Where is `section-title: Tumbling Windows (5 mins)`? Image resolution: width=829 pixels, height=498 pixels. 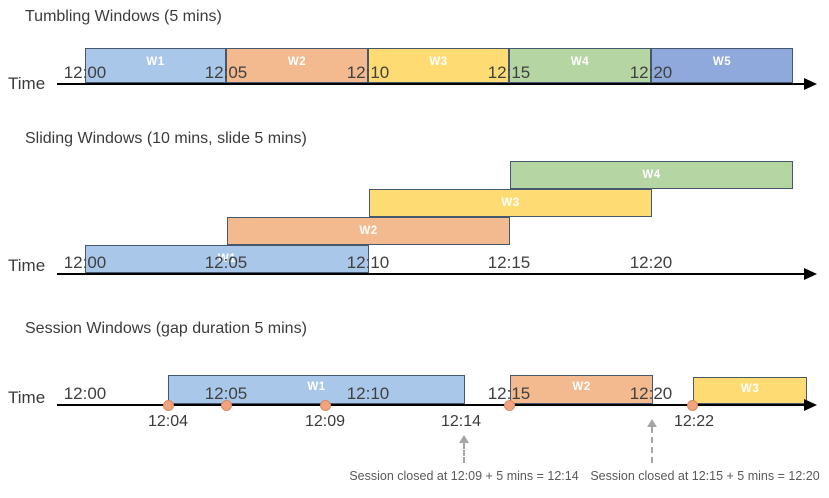 section-title: Tumbling Windows (5 mins) is located at coordinates (123, 16).